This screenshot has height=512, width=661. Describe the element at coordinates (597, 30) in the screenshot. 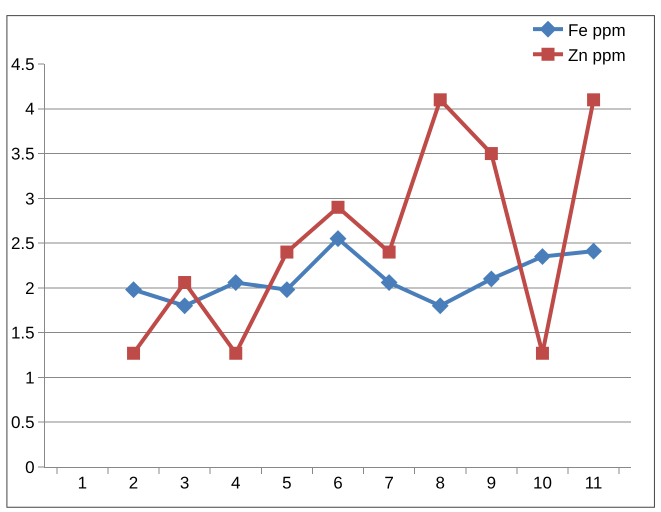

I see `legend-label: Fe ppm` at that location.